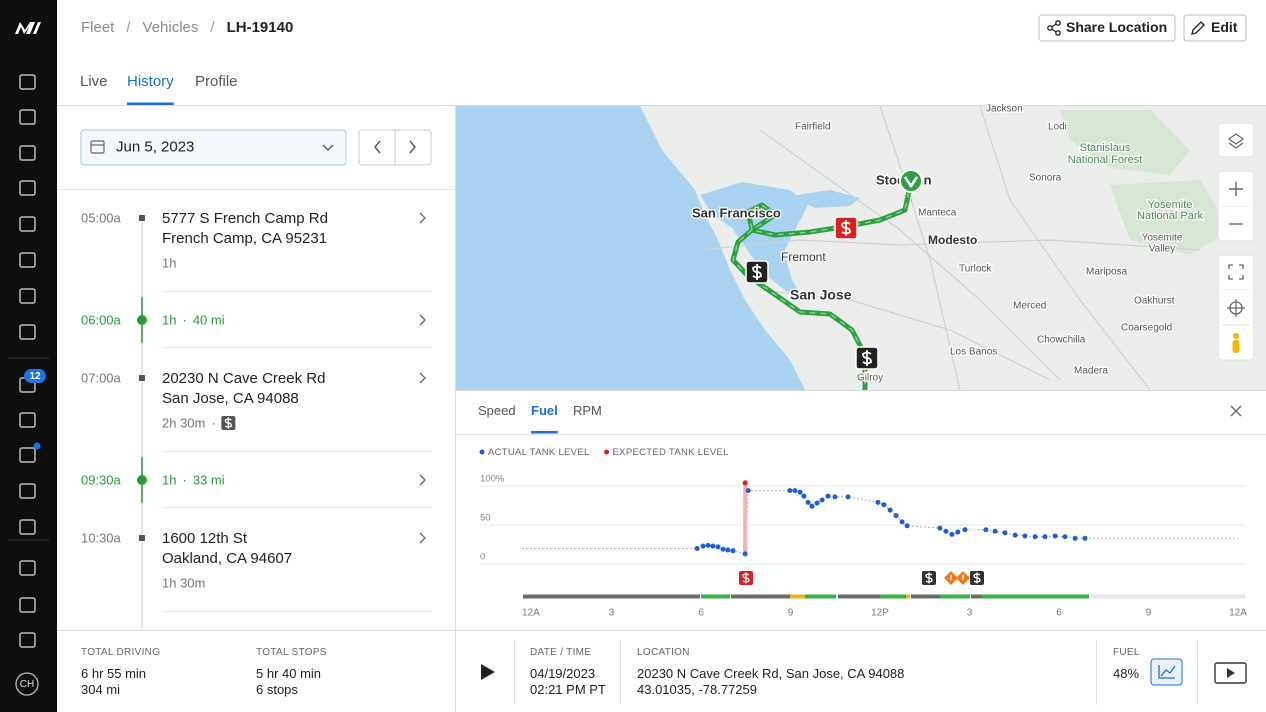  Describe the element at coordinates (28, 356) in the screenshot. I see `sidebar` at that location.